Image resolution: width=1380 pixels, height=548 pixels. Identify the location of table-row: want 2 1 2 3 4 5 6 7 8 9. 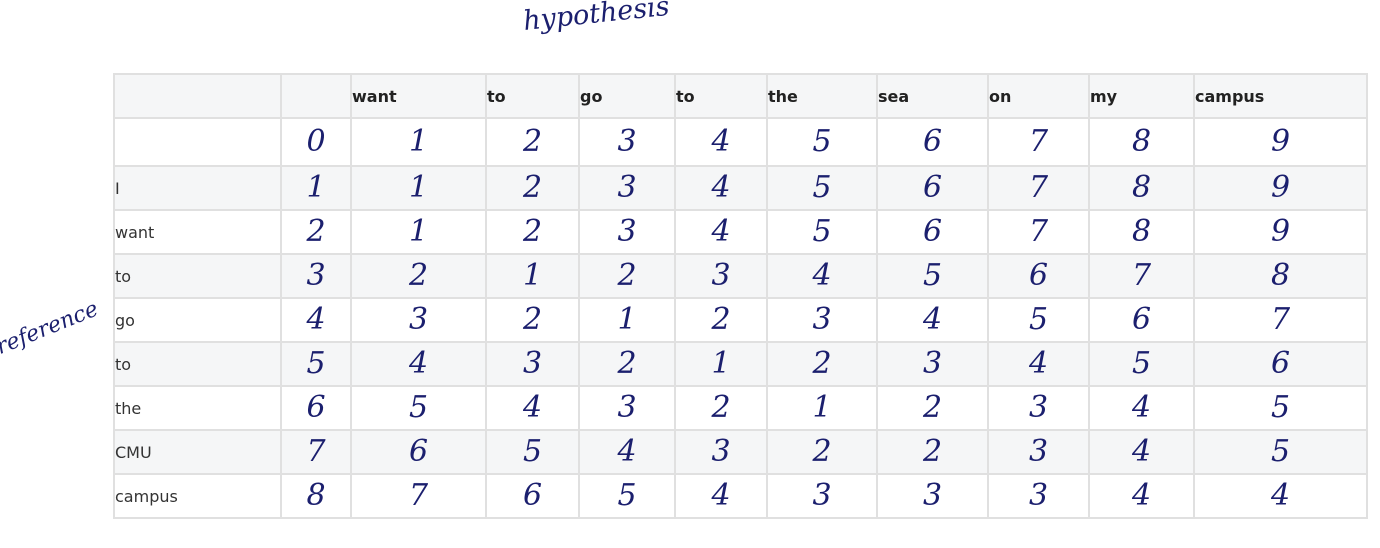
(740, 232).